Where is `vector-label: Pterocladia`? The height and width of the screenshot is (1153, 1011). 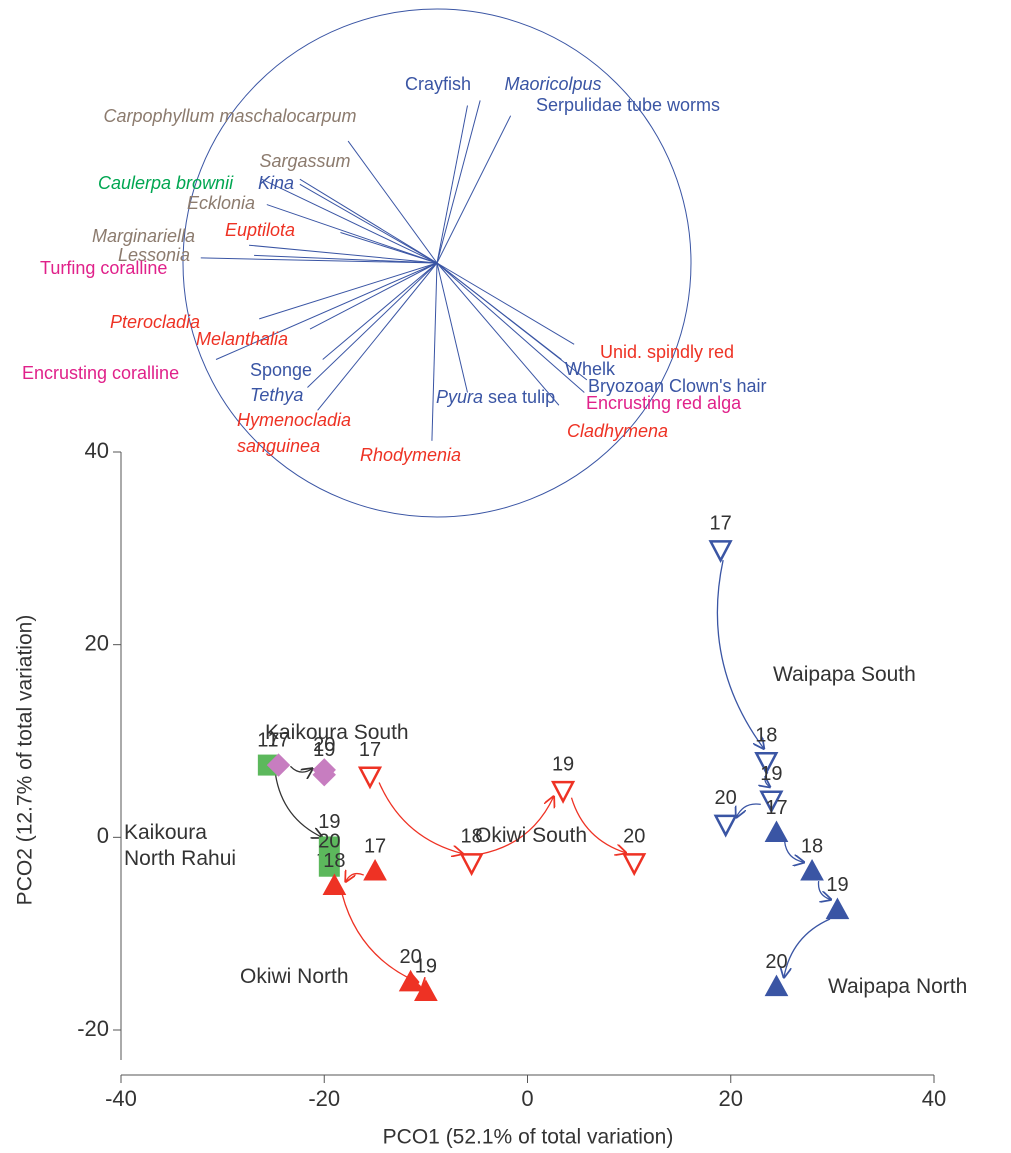
vector-label: Pterocladia is located at coordinates (155, 322).